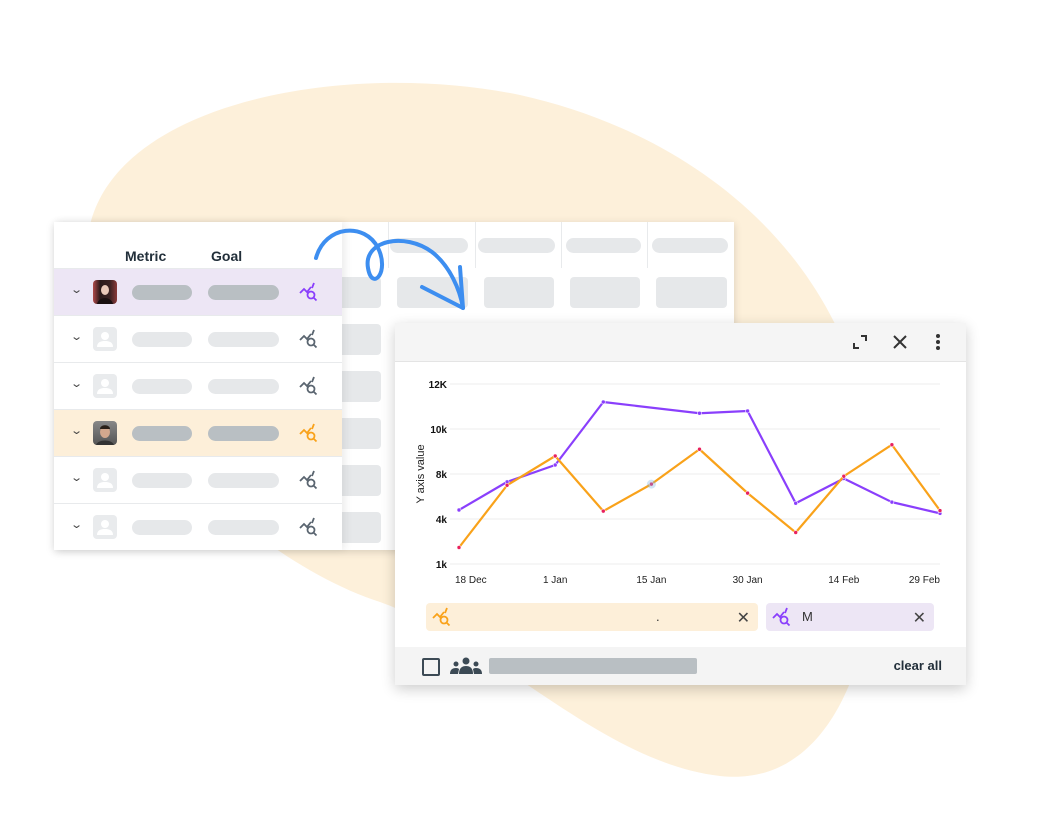 The height and width of the screenshot is (834, 1043). Describe the element at coordinates (442, 475) in the screenshot. I see `y-tick-label: 8k` at that location.